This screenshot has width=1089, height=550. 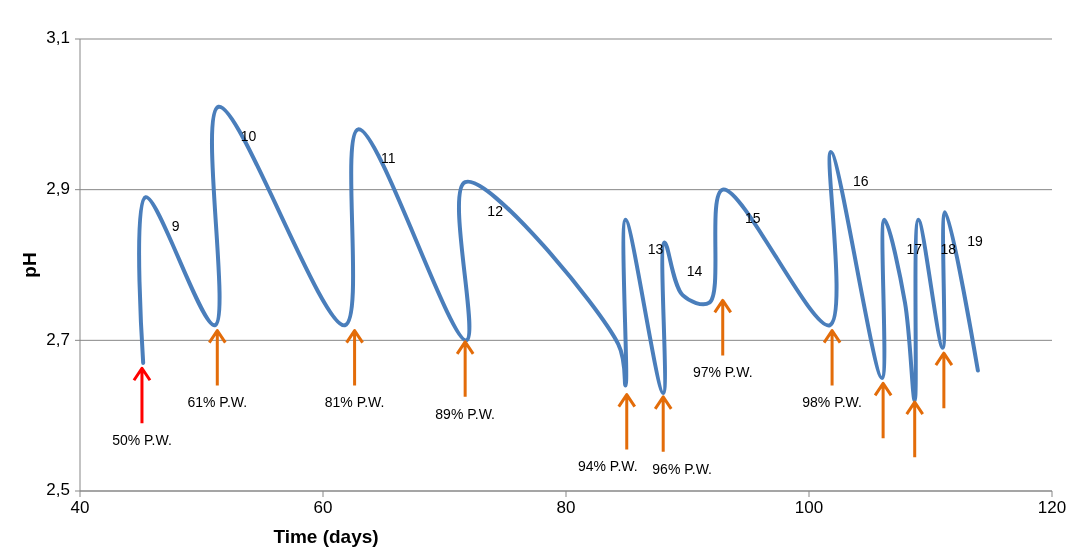 I want to click on annotation: 97% P.W., so click(x=722, y=372).